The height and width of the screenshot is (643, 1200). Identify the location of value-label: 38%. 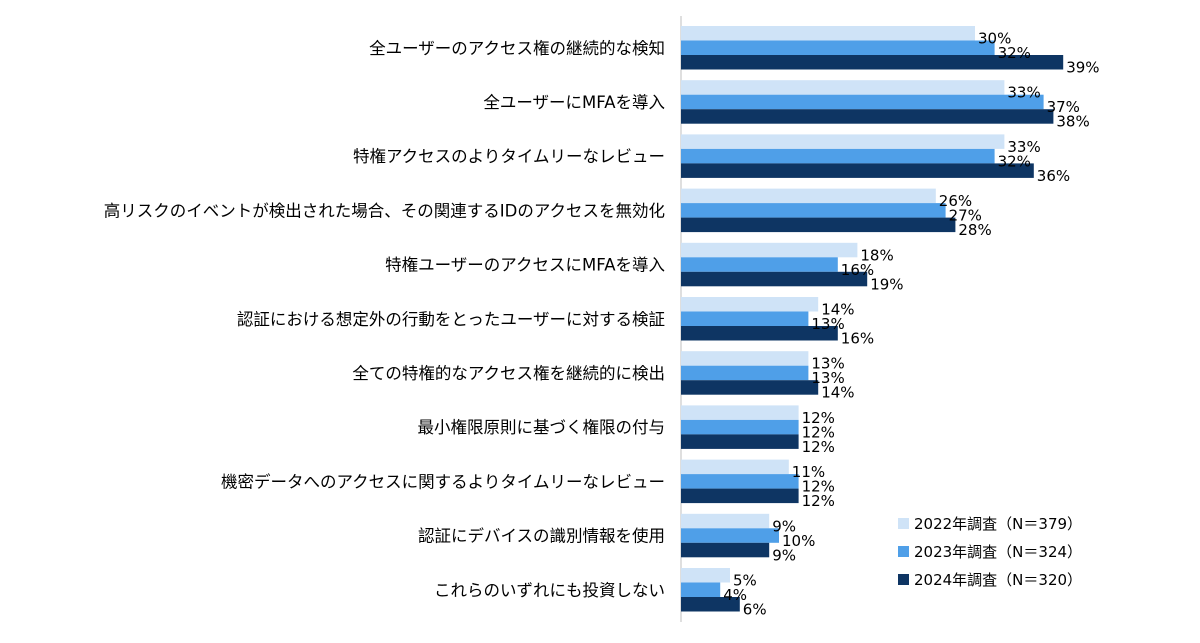
(1072, 122).